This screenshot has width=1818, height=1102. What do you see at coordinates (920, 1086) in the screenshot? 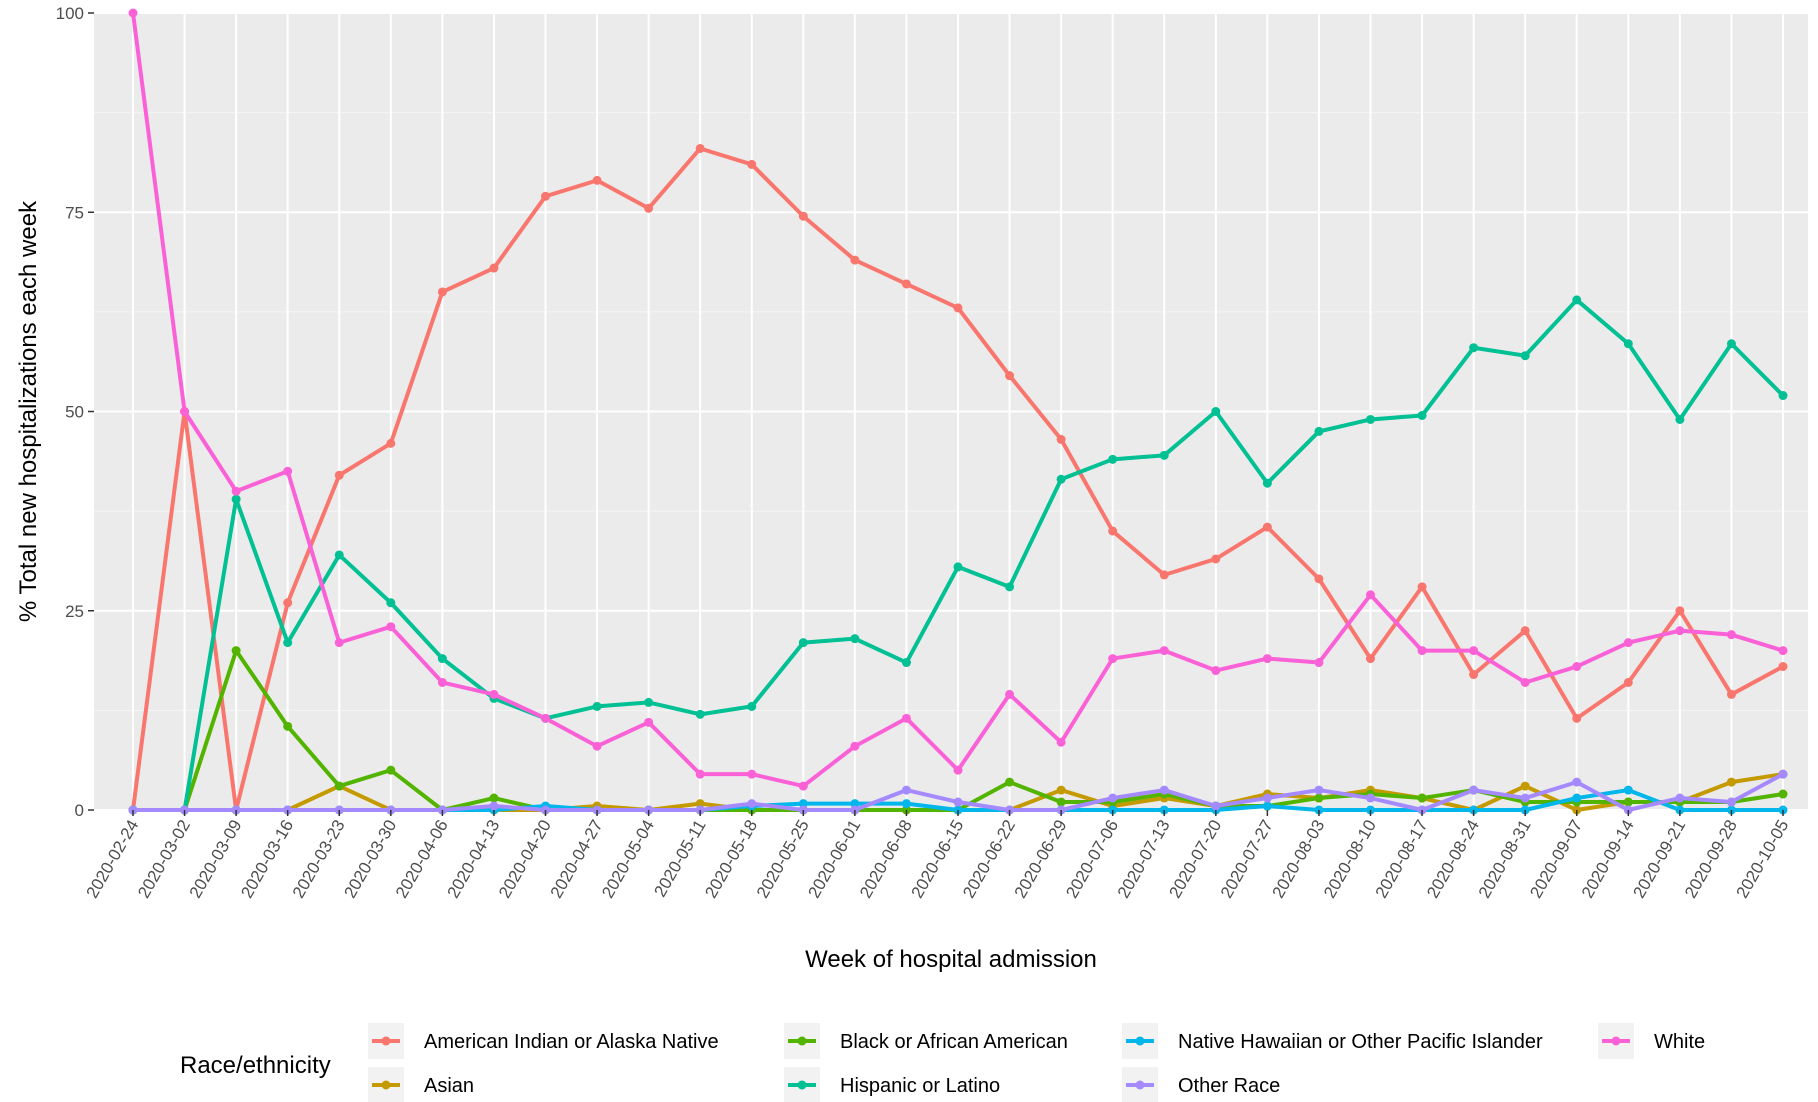
I see `legend-label: Hispanic or Latino` at bounding box center [920, 1086].